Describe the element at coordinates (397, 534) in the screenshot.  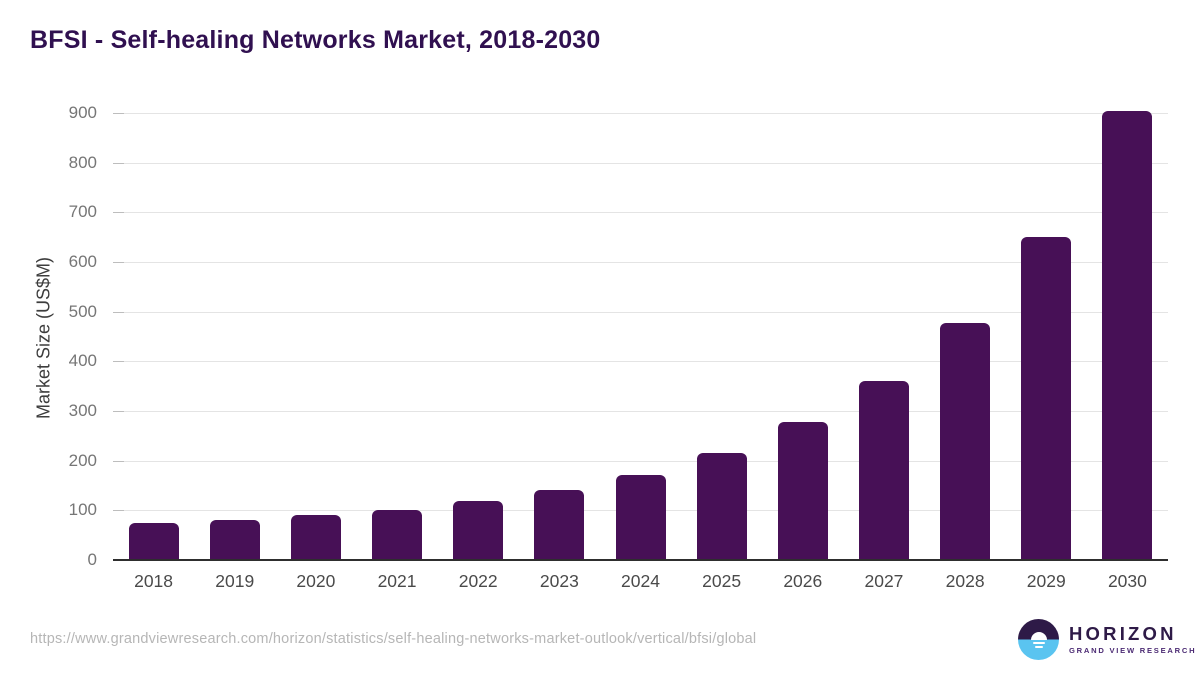
I see `bar-2021` at that location.